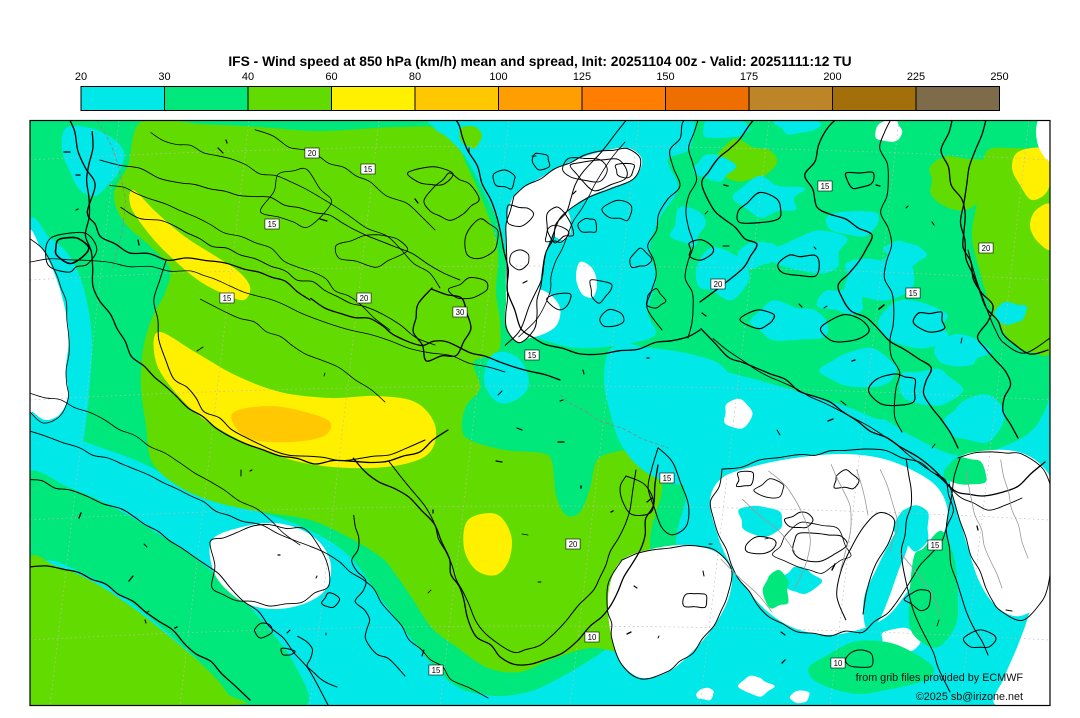 The image size is (1080, 718). Describe the element at coordinates (749, 77) in the screenshot. I see `svg-text: 175` at that location.